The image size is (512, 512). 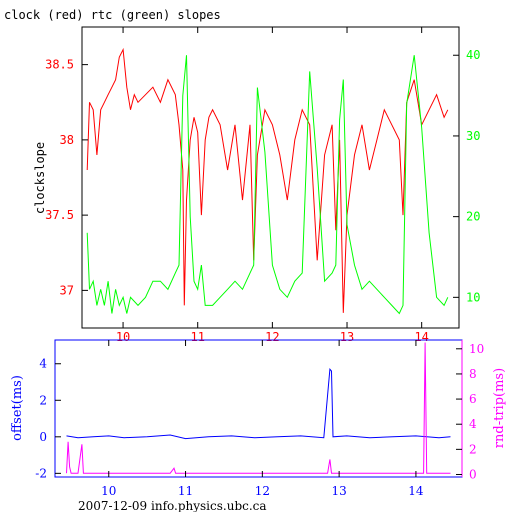 I want to click on slopes-x-tick-label: 10, so click(x=123, y=337).